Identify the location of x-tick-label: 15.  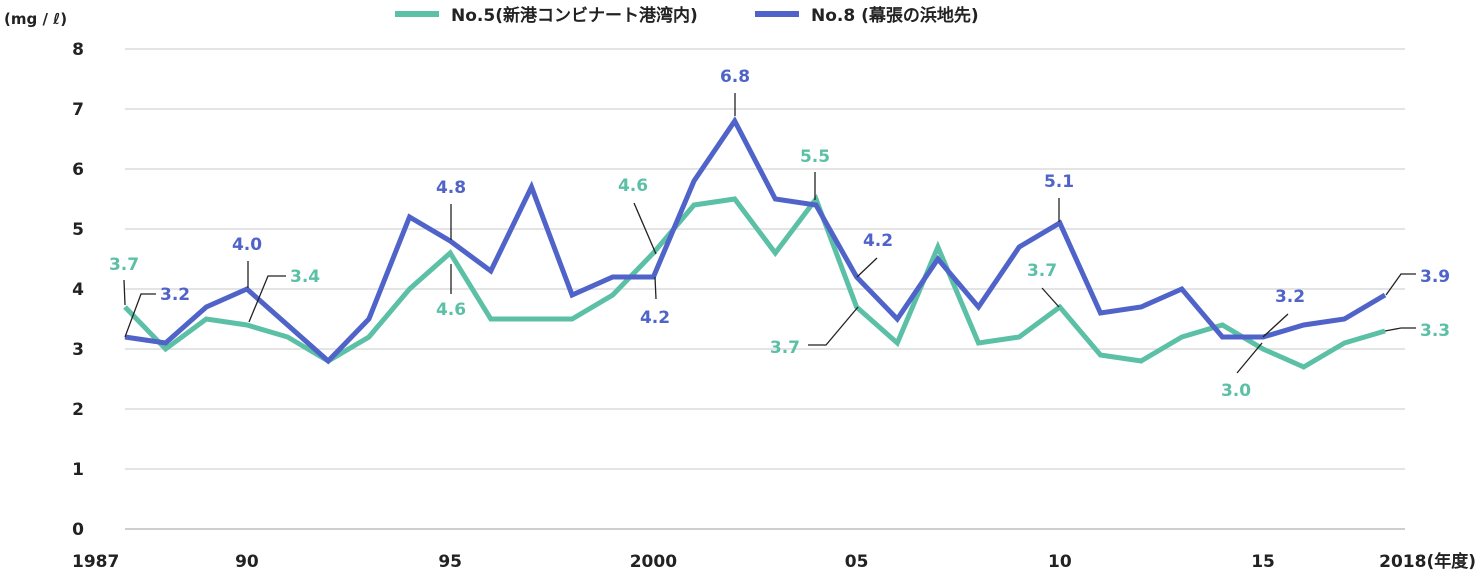
(1263, 561).